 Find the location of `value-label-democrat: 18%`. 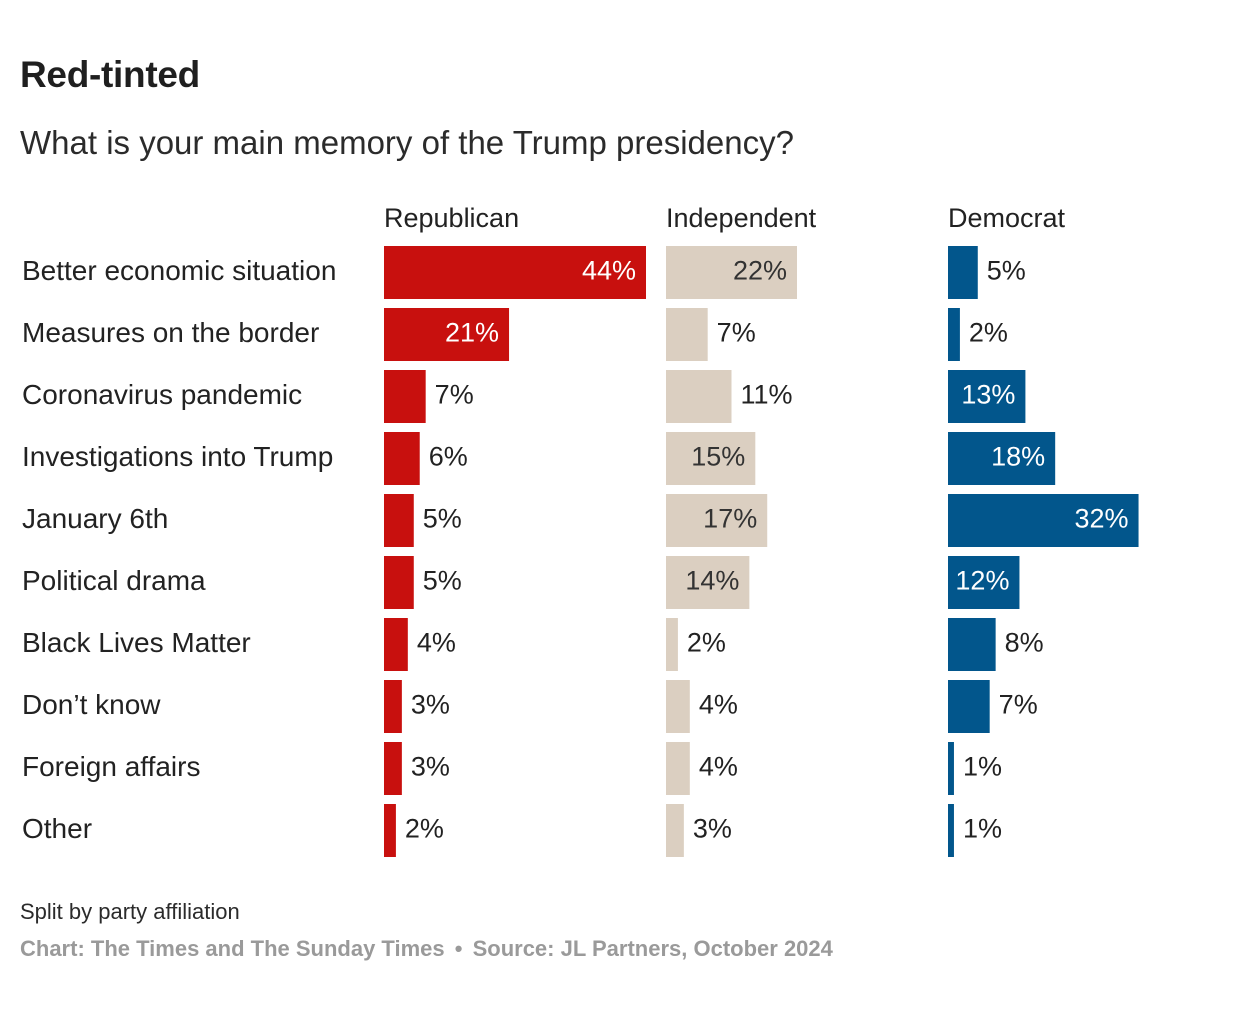

value-label-democrat: 18% is located at coordinates (1018, 457).